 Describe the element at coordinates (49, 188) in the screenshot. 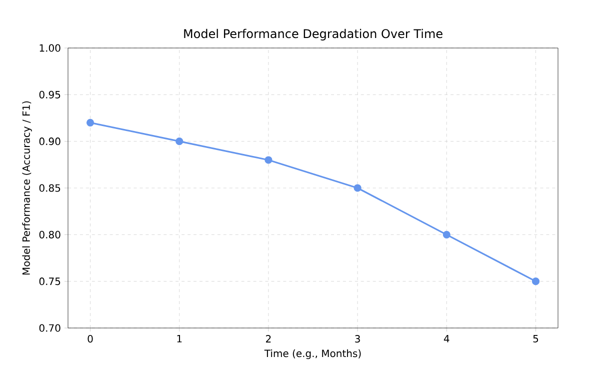

I see `y-tick-label: 0.85` at that location.